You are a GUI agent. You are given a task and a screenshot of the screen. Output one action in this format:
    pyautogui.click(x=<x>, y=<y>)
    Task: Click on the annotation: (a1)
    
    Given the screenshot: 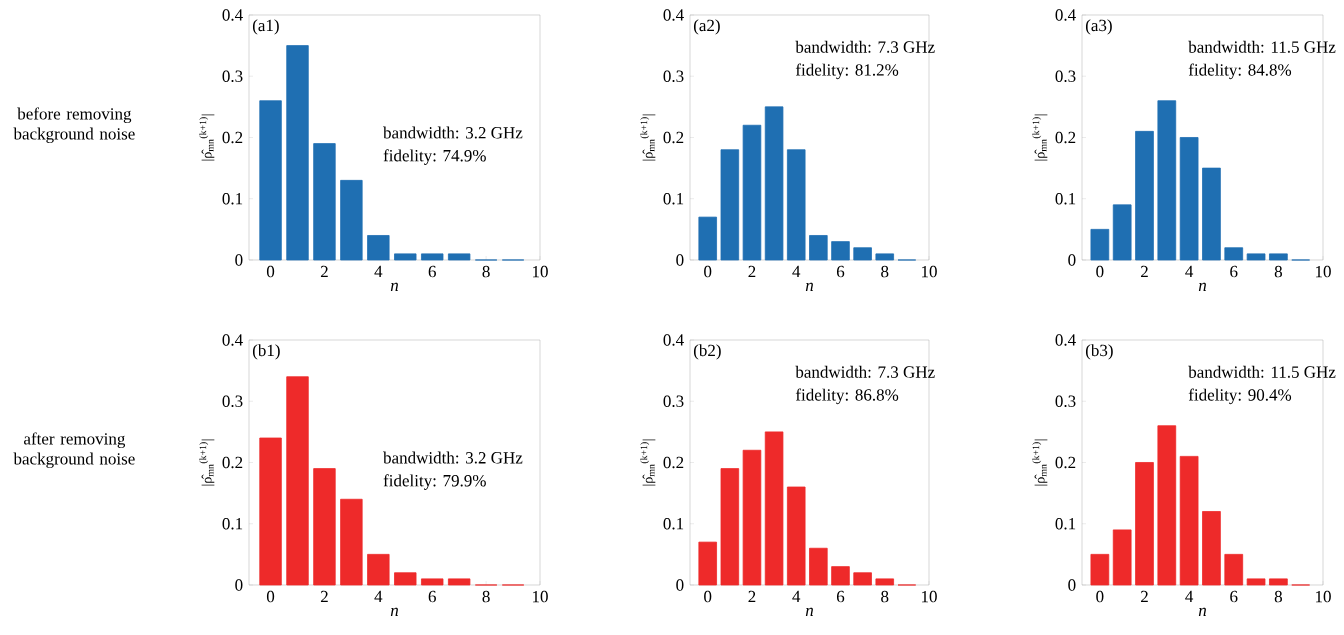 What is the action you would take?
    pyautogui.click(x=265, y=27)
    